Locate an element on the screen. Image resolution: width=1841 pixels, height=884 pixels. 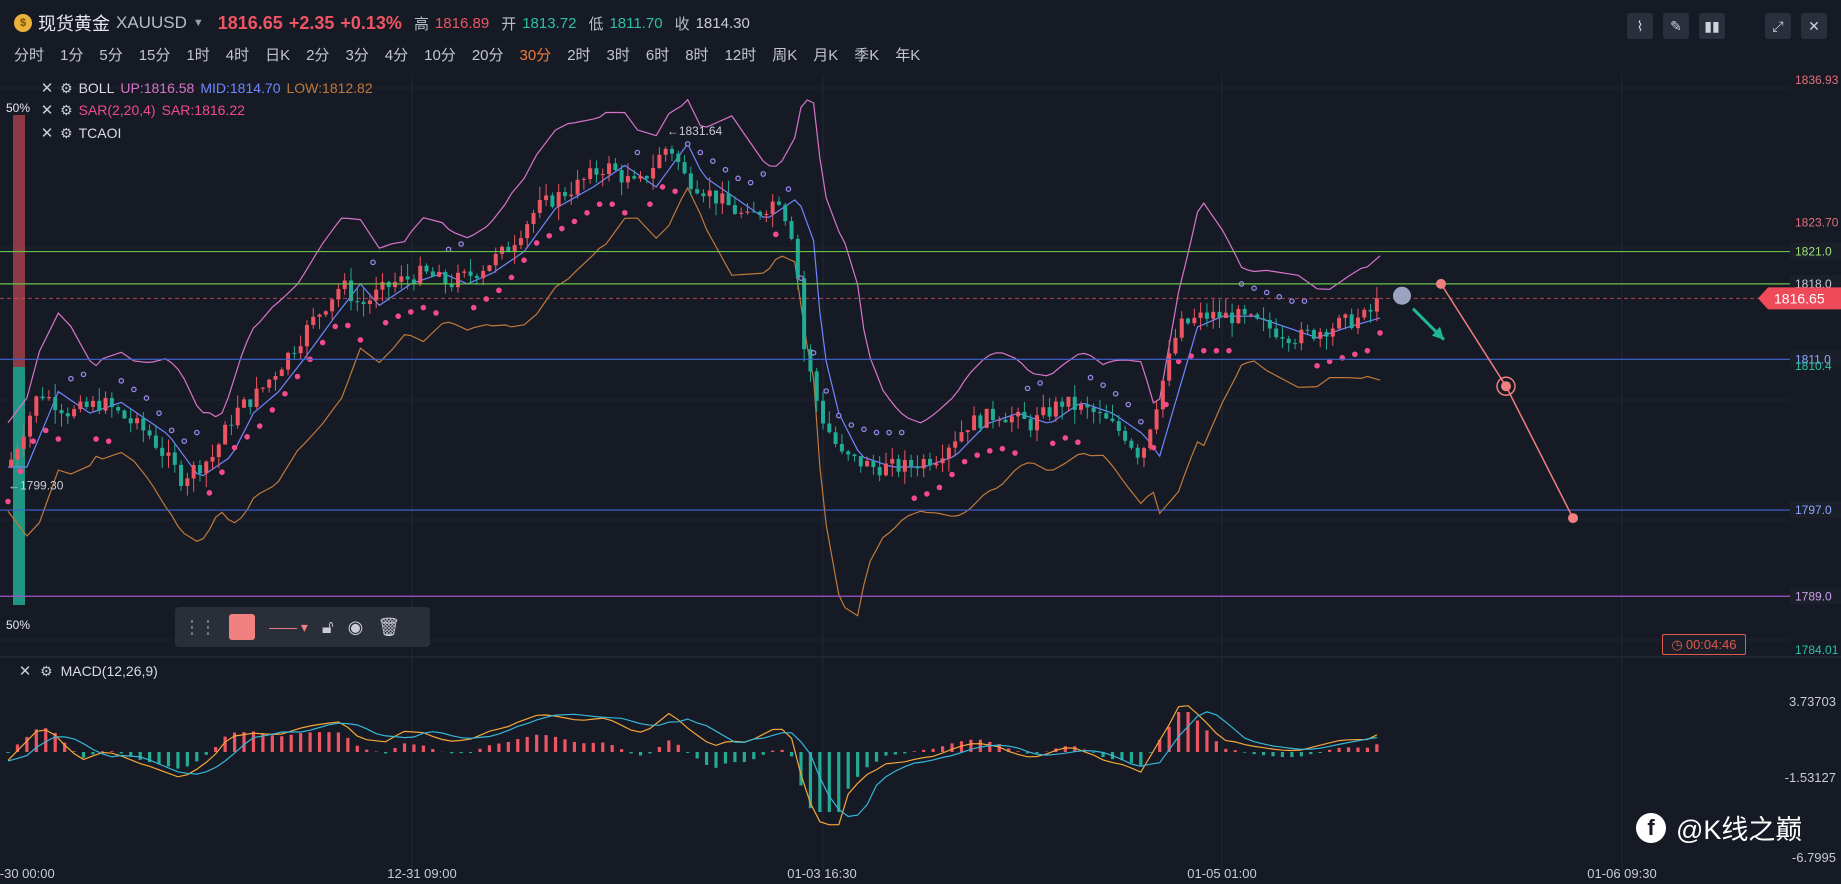
clock-icon: ◷ is located at coordinates (1677, 644).